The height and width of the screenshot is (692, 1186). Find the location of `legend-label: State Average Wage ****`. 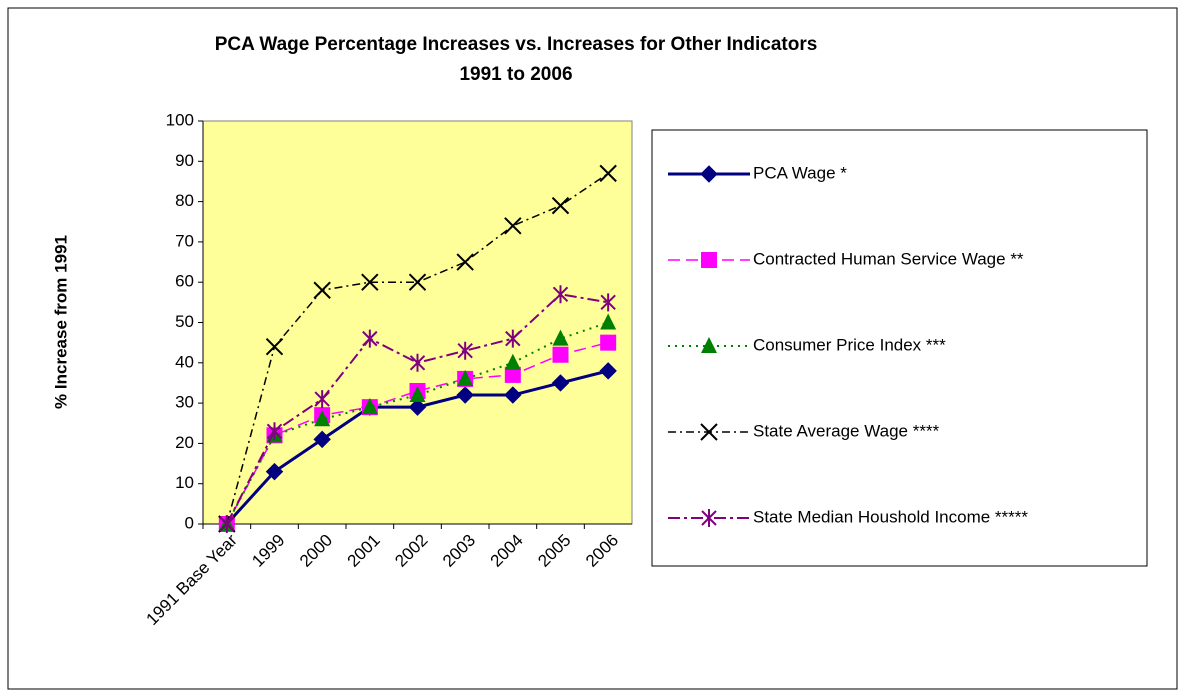

legend-label: State Average Wage **** is located at coordinates (846, 430).